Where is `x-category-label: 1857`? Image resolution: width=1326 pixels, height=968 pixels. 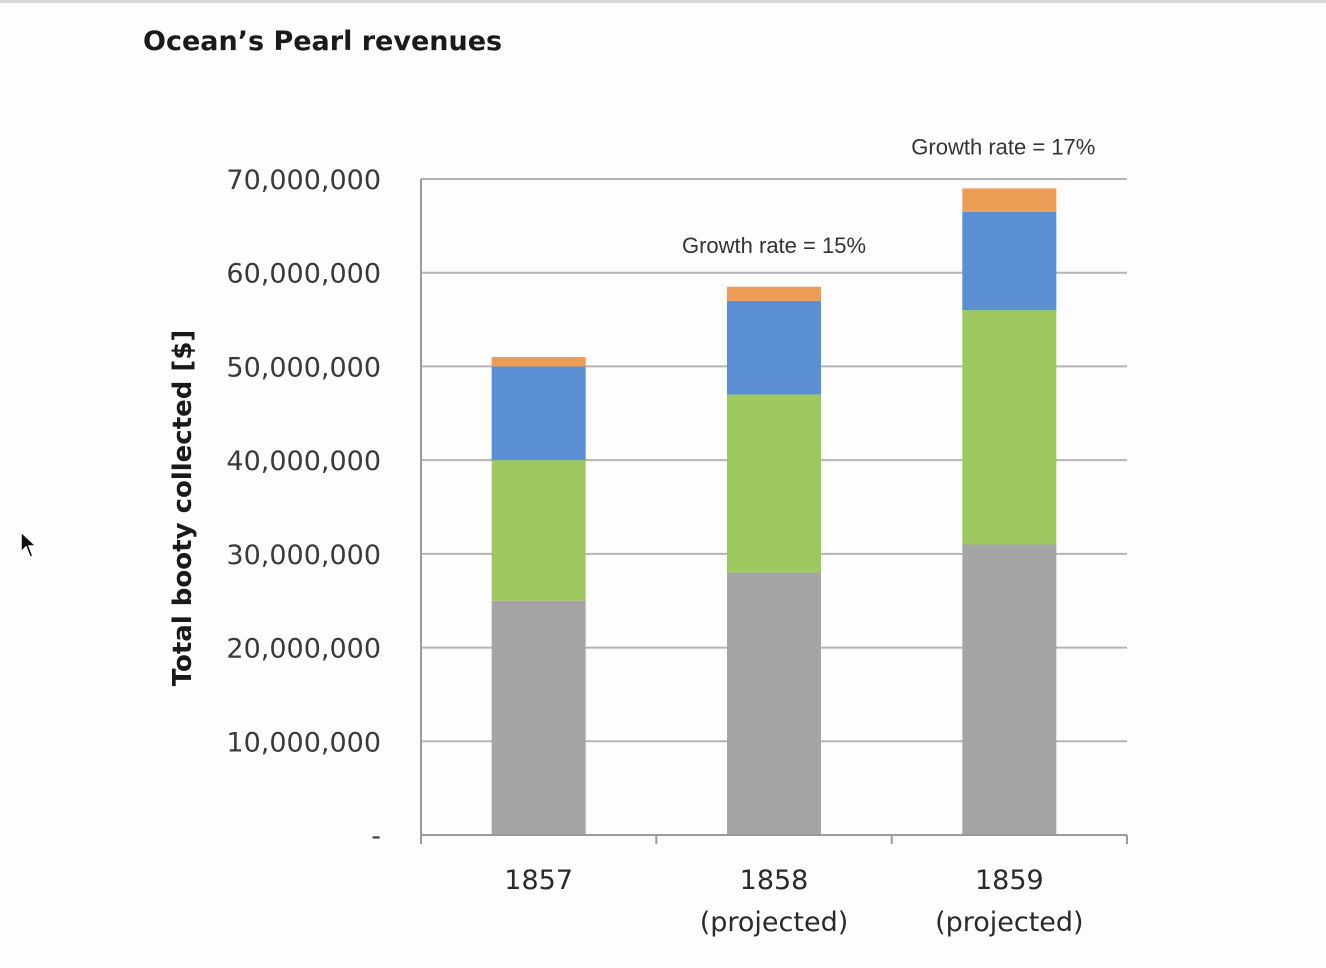
x-category-label: 1857 is located at coordinates (538, 880).